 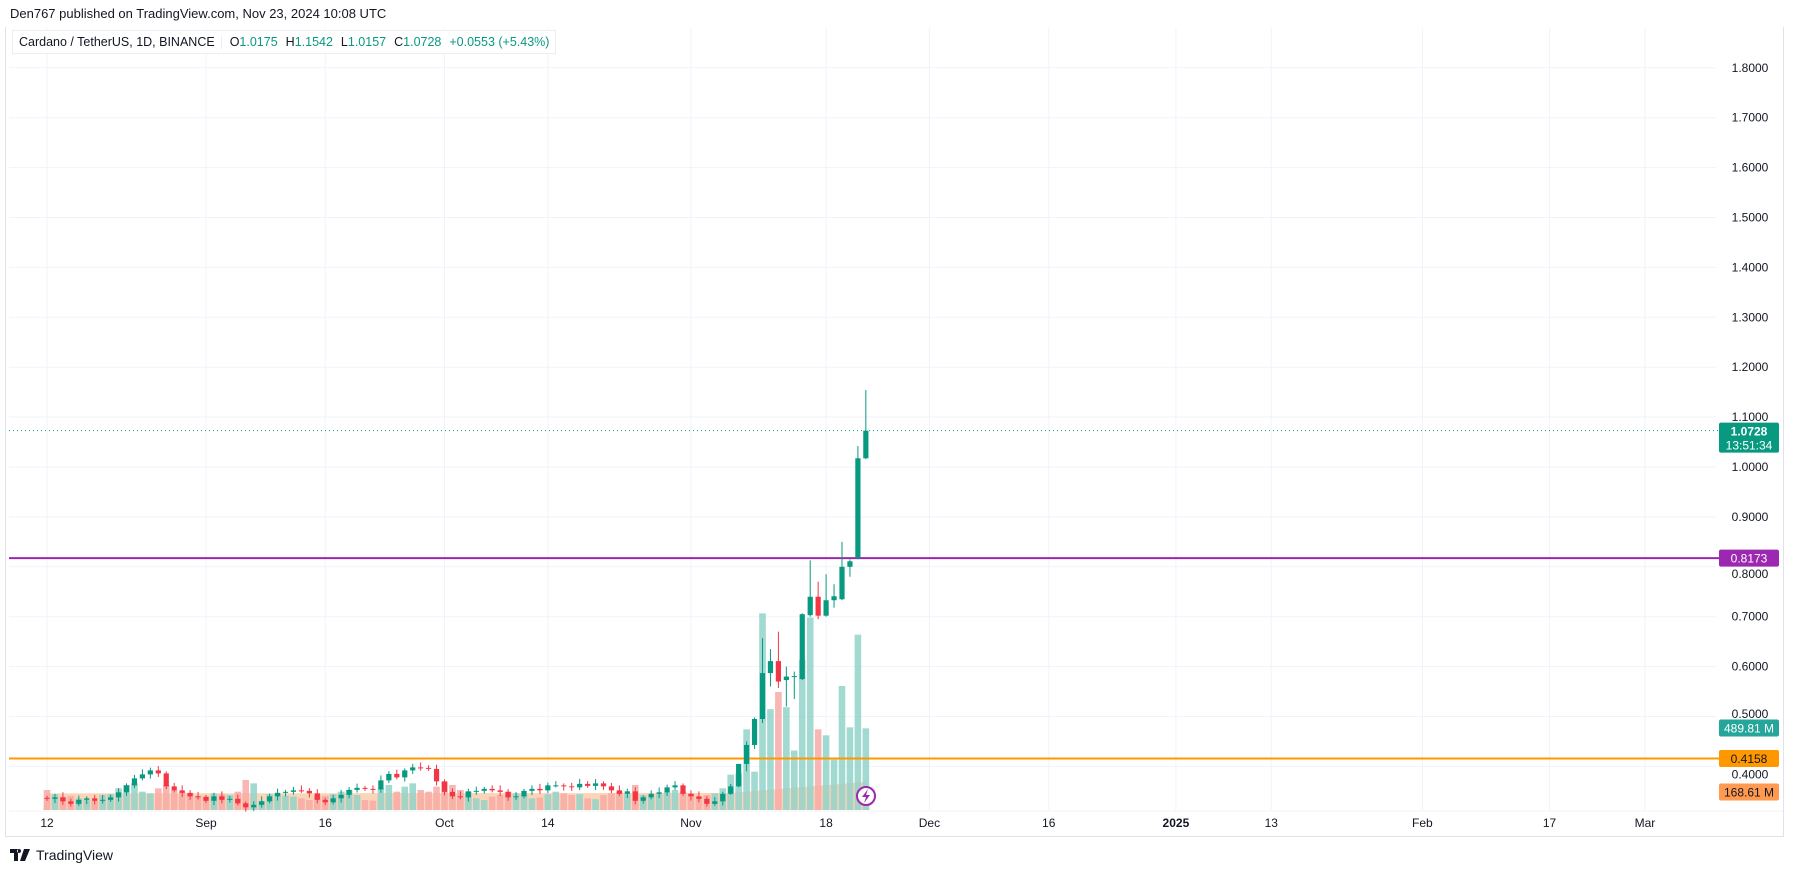 I want to click on lightning-icon, so click(x=866, y=796).